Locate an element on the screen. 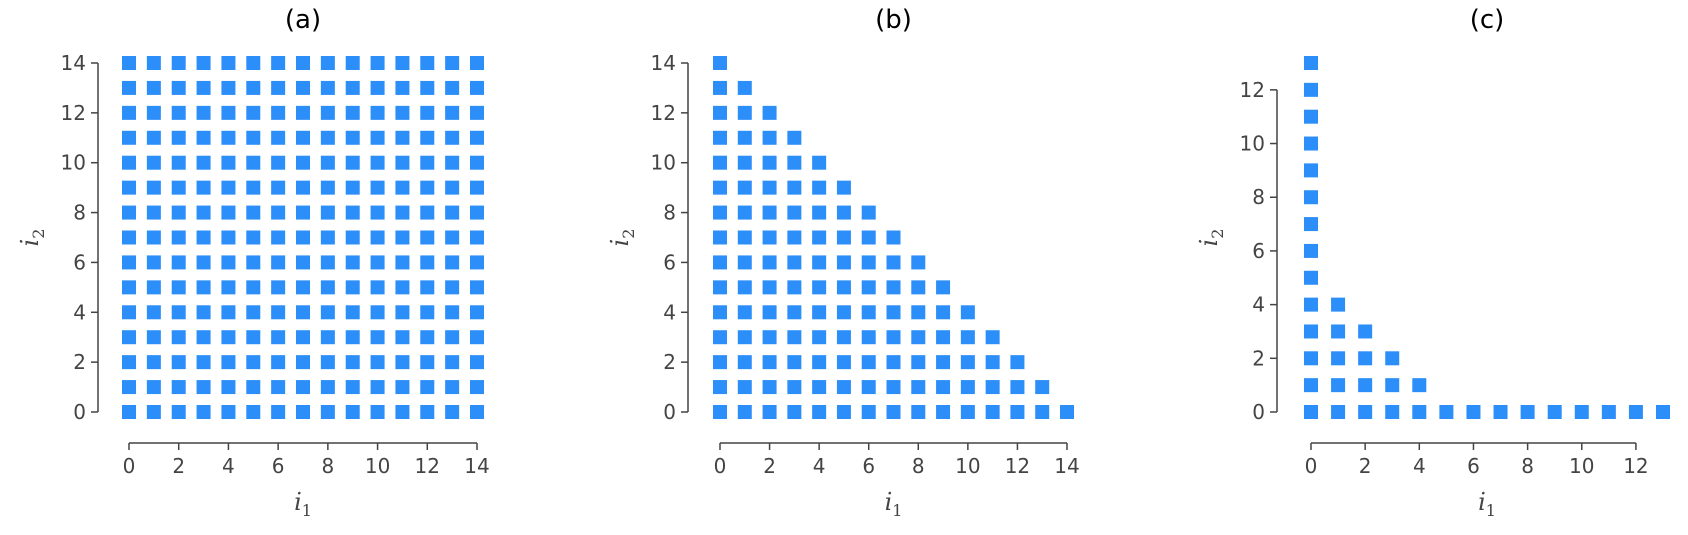 This screenshot has width=1688, height=535. x-tick-label: 12 is located at coordinates (1017, 466).